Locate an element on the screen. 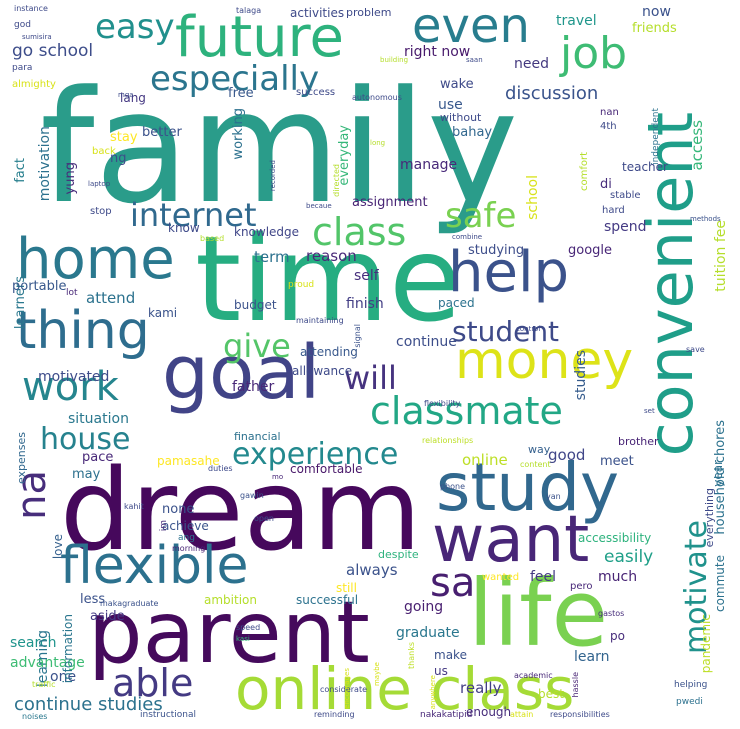  word-activities: activities is located at coordinates (317, 13).